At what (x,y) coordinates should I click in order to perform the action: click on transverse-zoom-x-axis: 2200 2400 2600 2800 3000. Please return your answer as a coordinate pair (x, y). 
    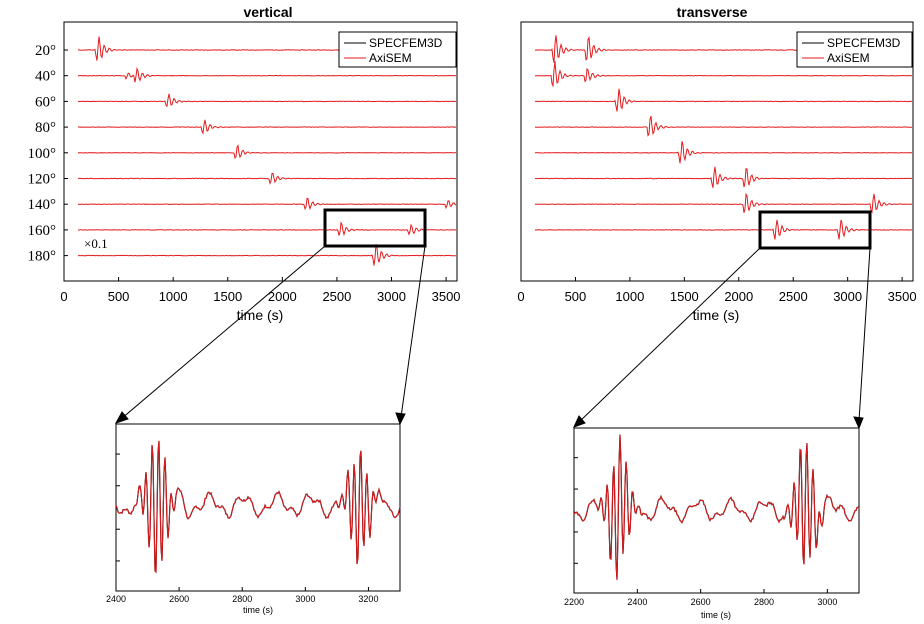
    Looking at the image, I should click on (700, 598).